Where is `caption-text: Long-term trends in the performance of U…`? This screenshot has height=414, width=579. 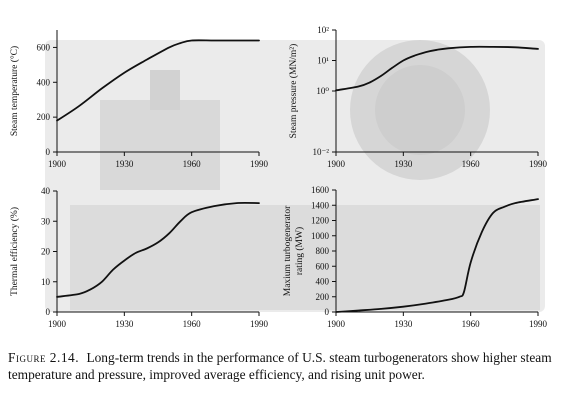
caption-text: Long-term trends in the performance of U… is located at coordinates (280, 366).